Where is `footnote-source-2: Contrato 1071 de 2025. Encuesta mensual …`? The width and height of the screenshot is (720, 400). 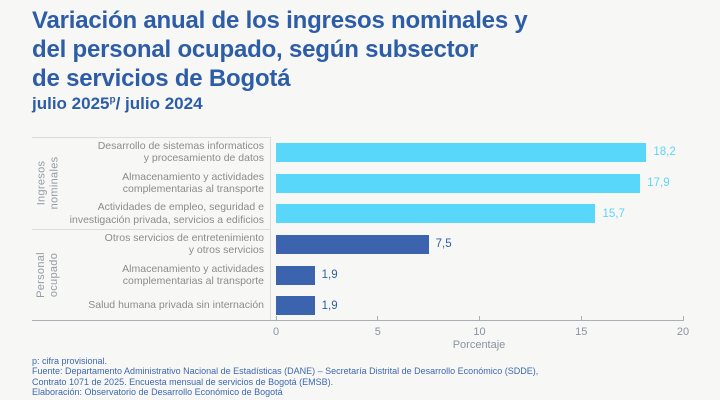 footnote-source-2: Contrato 1071 de 2025. Encuesta mensual … is located at coordinates (183, 381).